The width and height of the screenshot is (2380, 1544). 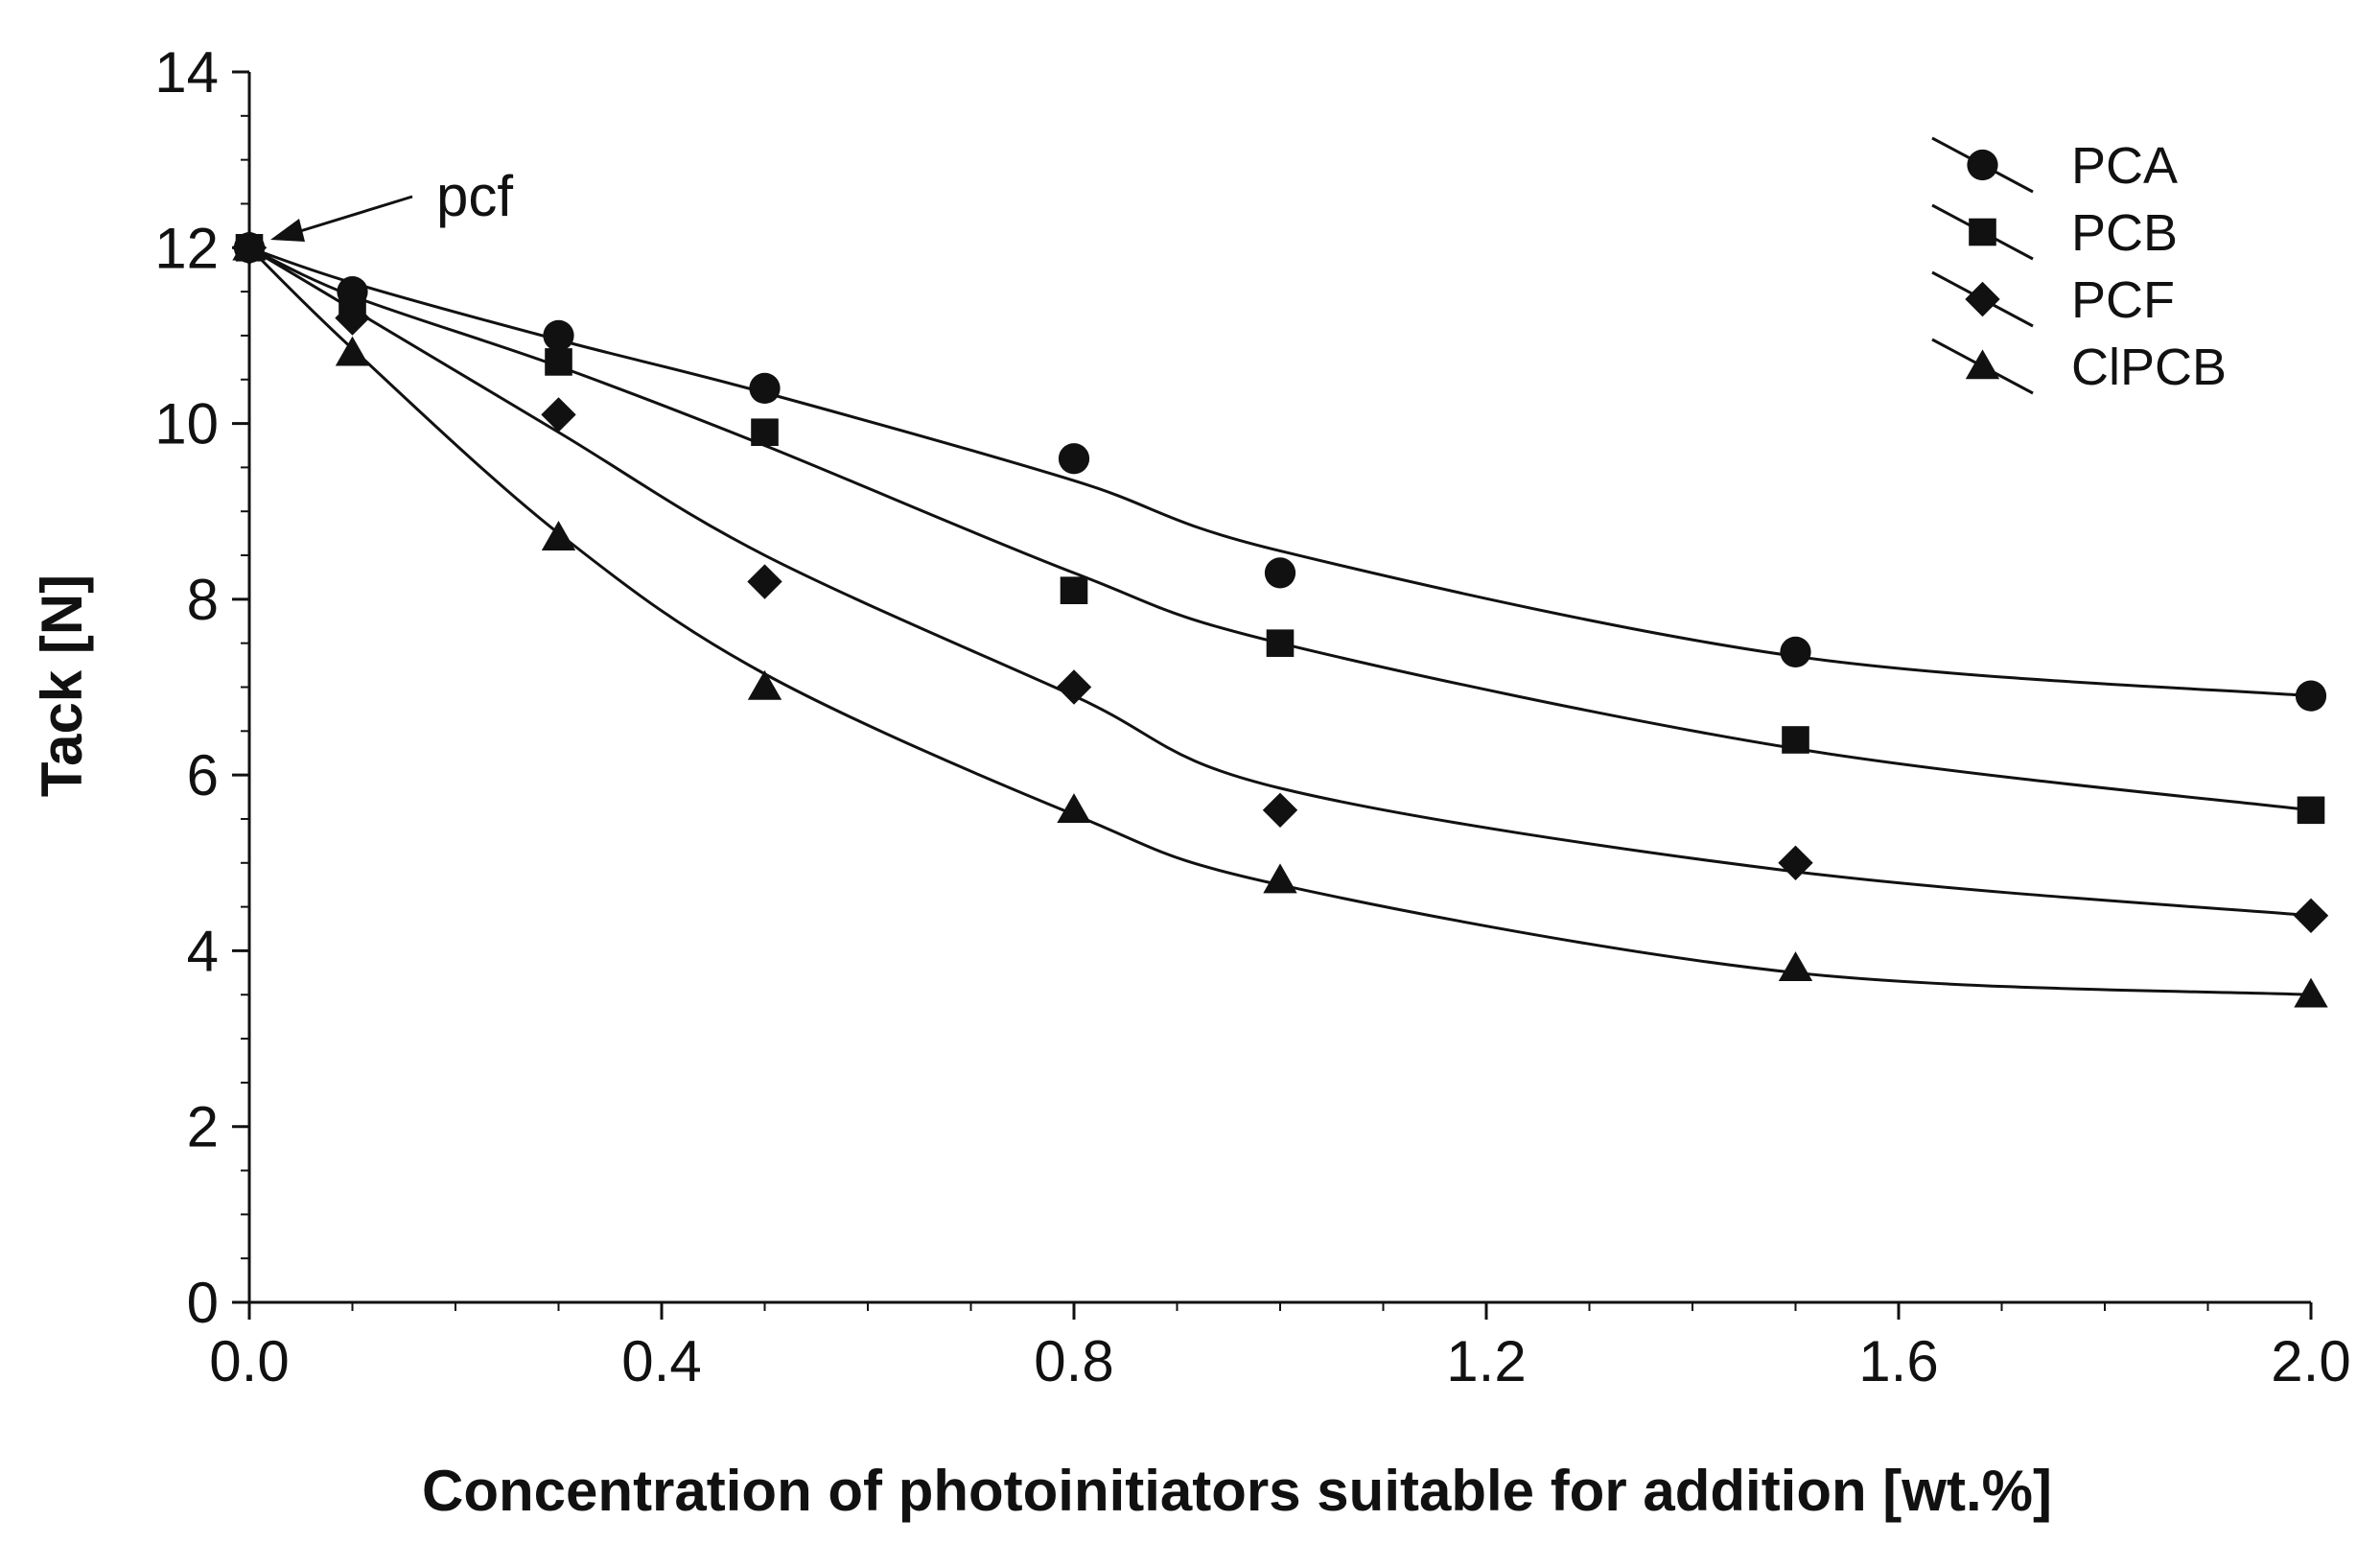 I want to click on y-tick-label: 8, so click(x=203, y=600).